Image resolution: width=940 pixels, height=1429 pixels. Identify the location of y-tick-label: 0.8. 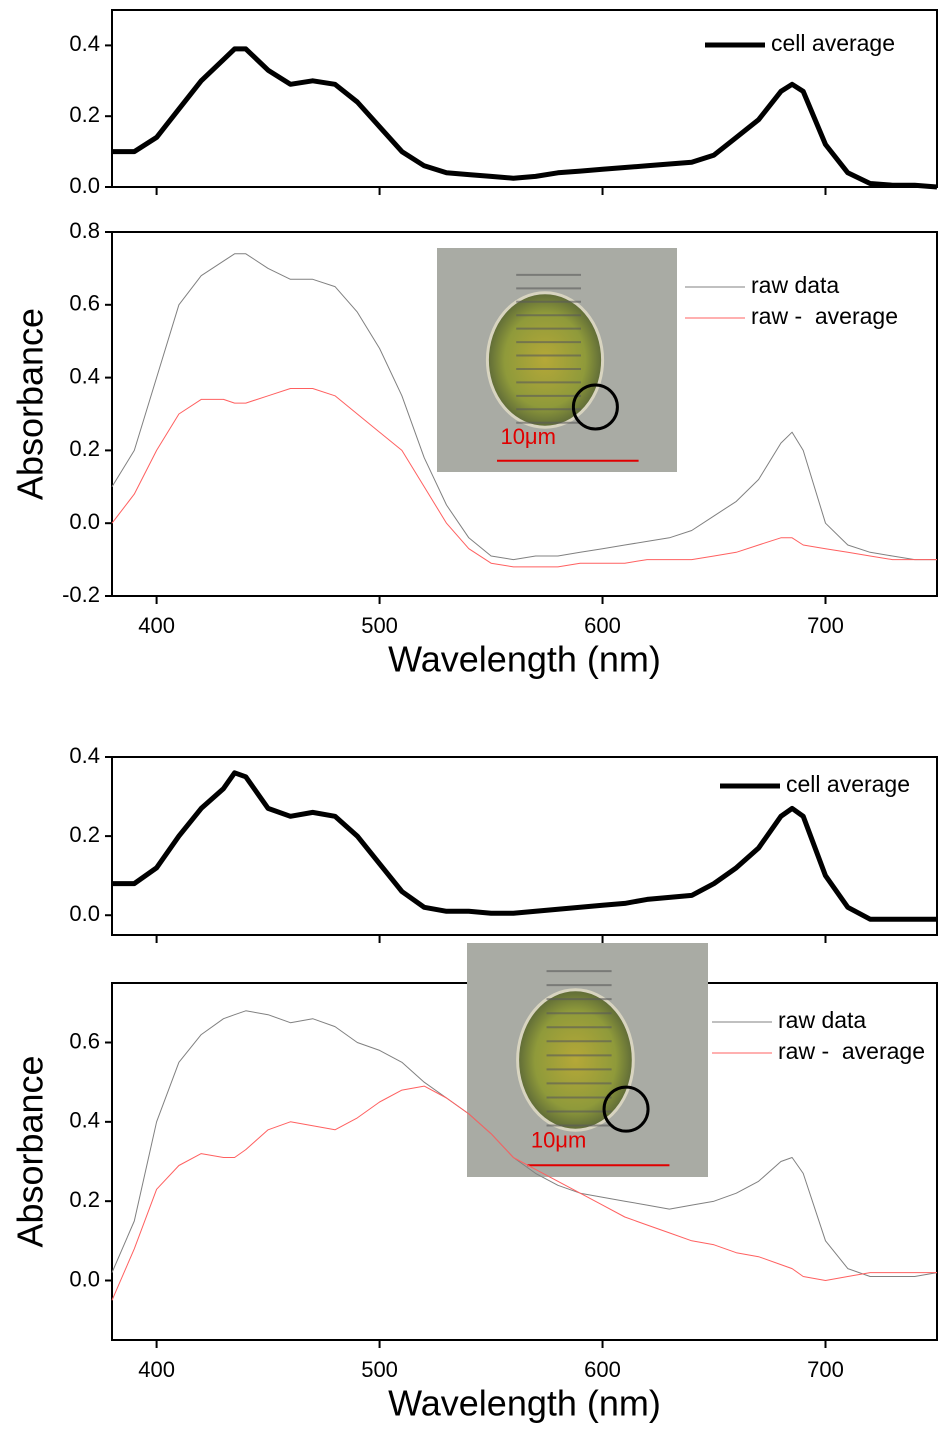
(84, 230).